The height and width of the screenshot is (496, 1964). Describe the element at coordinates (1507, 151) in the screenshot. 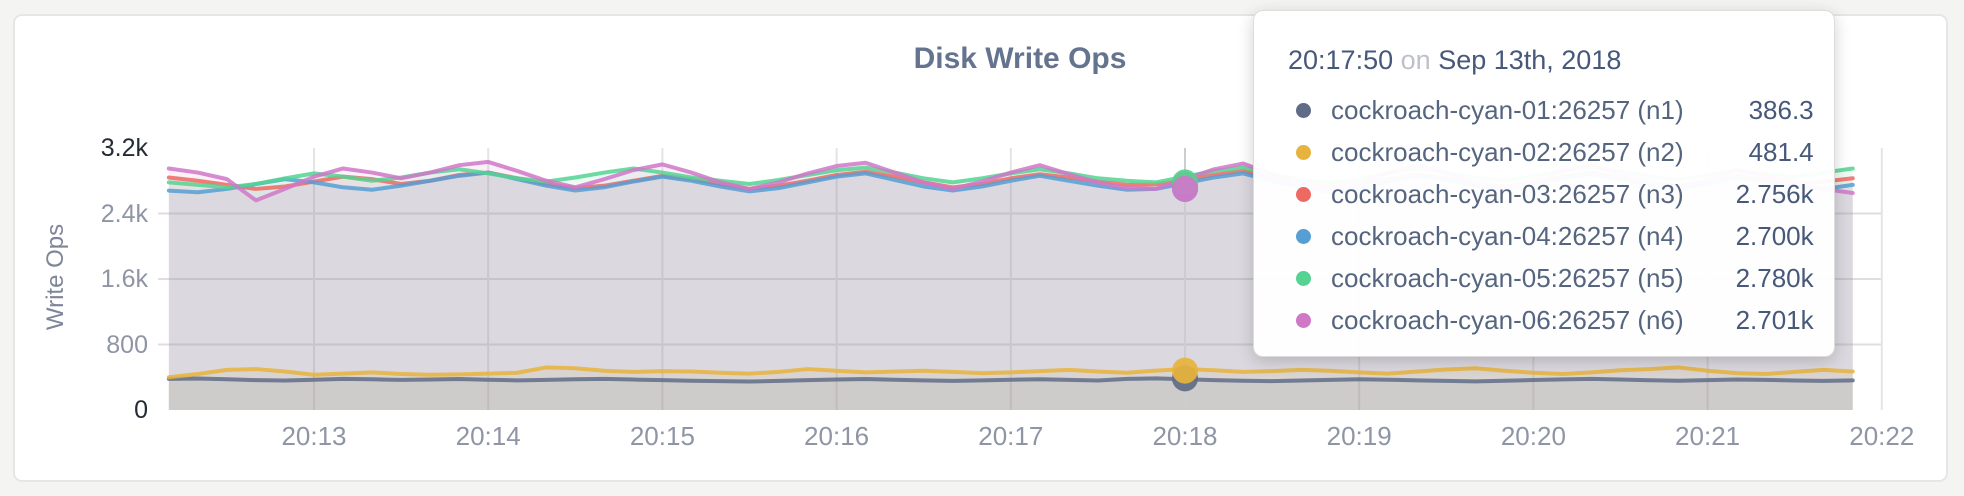

I see `series-label: cockroach-cyan-02:26257 (n2)` at that location.